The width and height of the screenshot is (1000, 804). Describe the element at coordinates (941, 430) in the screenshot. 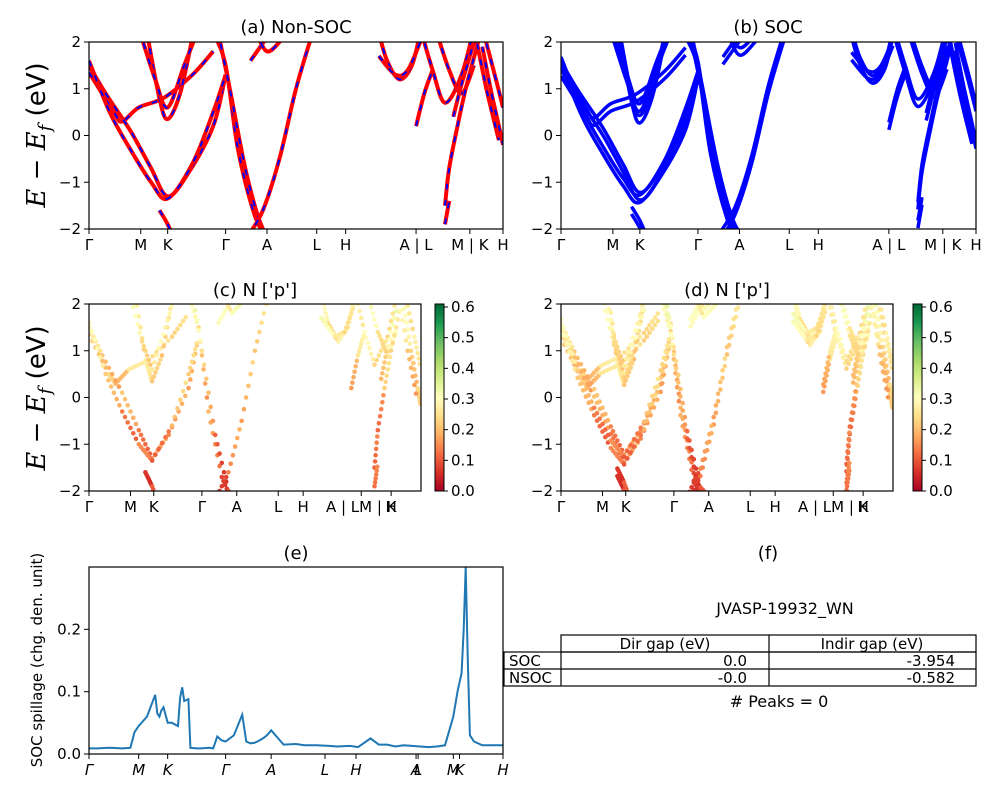

I see `panel-d-colorbar-tick: 0.2` at that location.